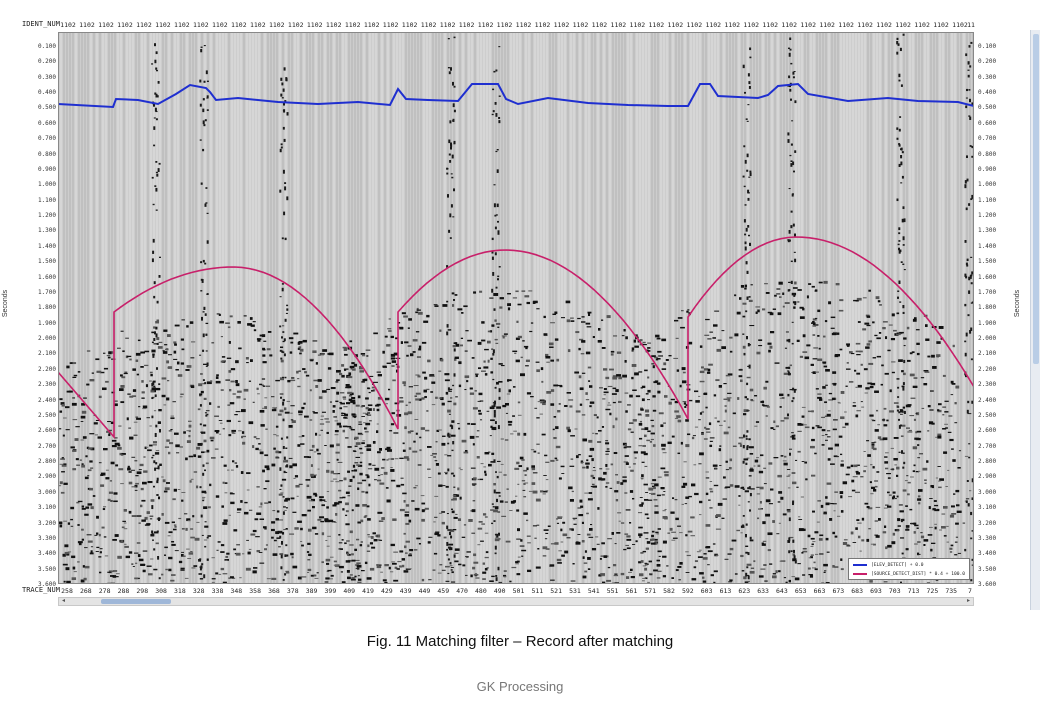  What do you see at coordinates (1036, 199) in the screenshot?
I see `vertical-scroll-thumb` at bounding box center [1036, 199].